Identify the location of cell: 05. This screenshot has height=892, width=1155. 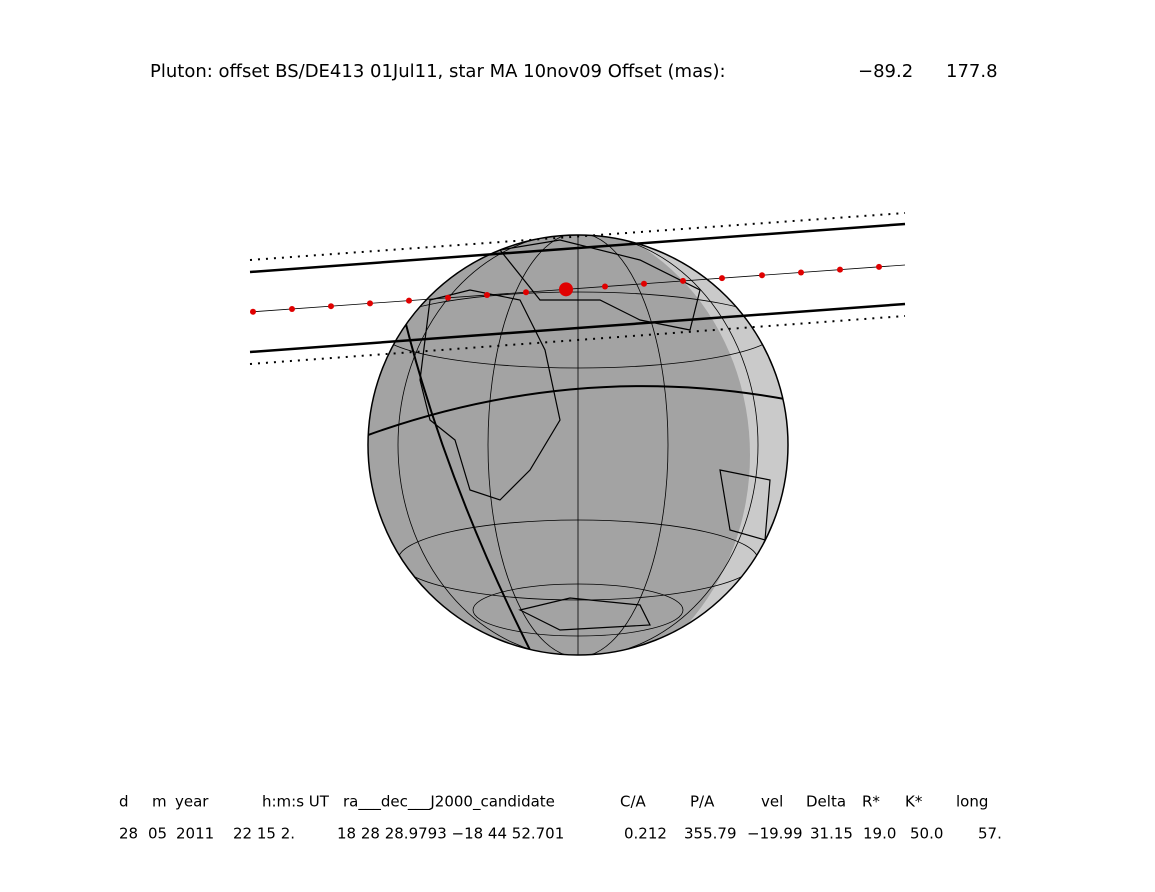
(157, 834).